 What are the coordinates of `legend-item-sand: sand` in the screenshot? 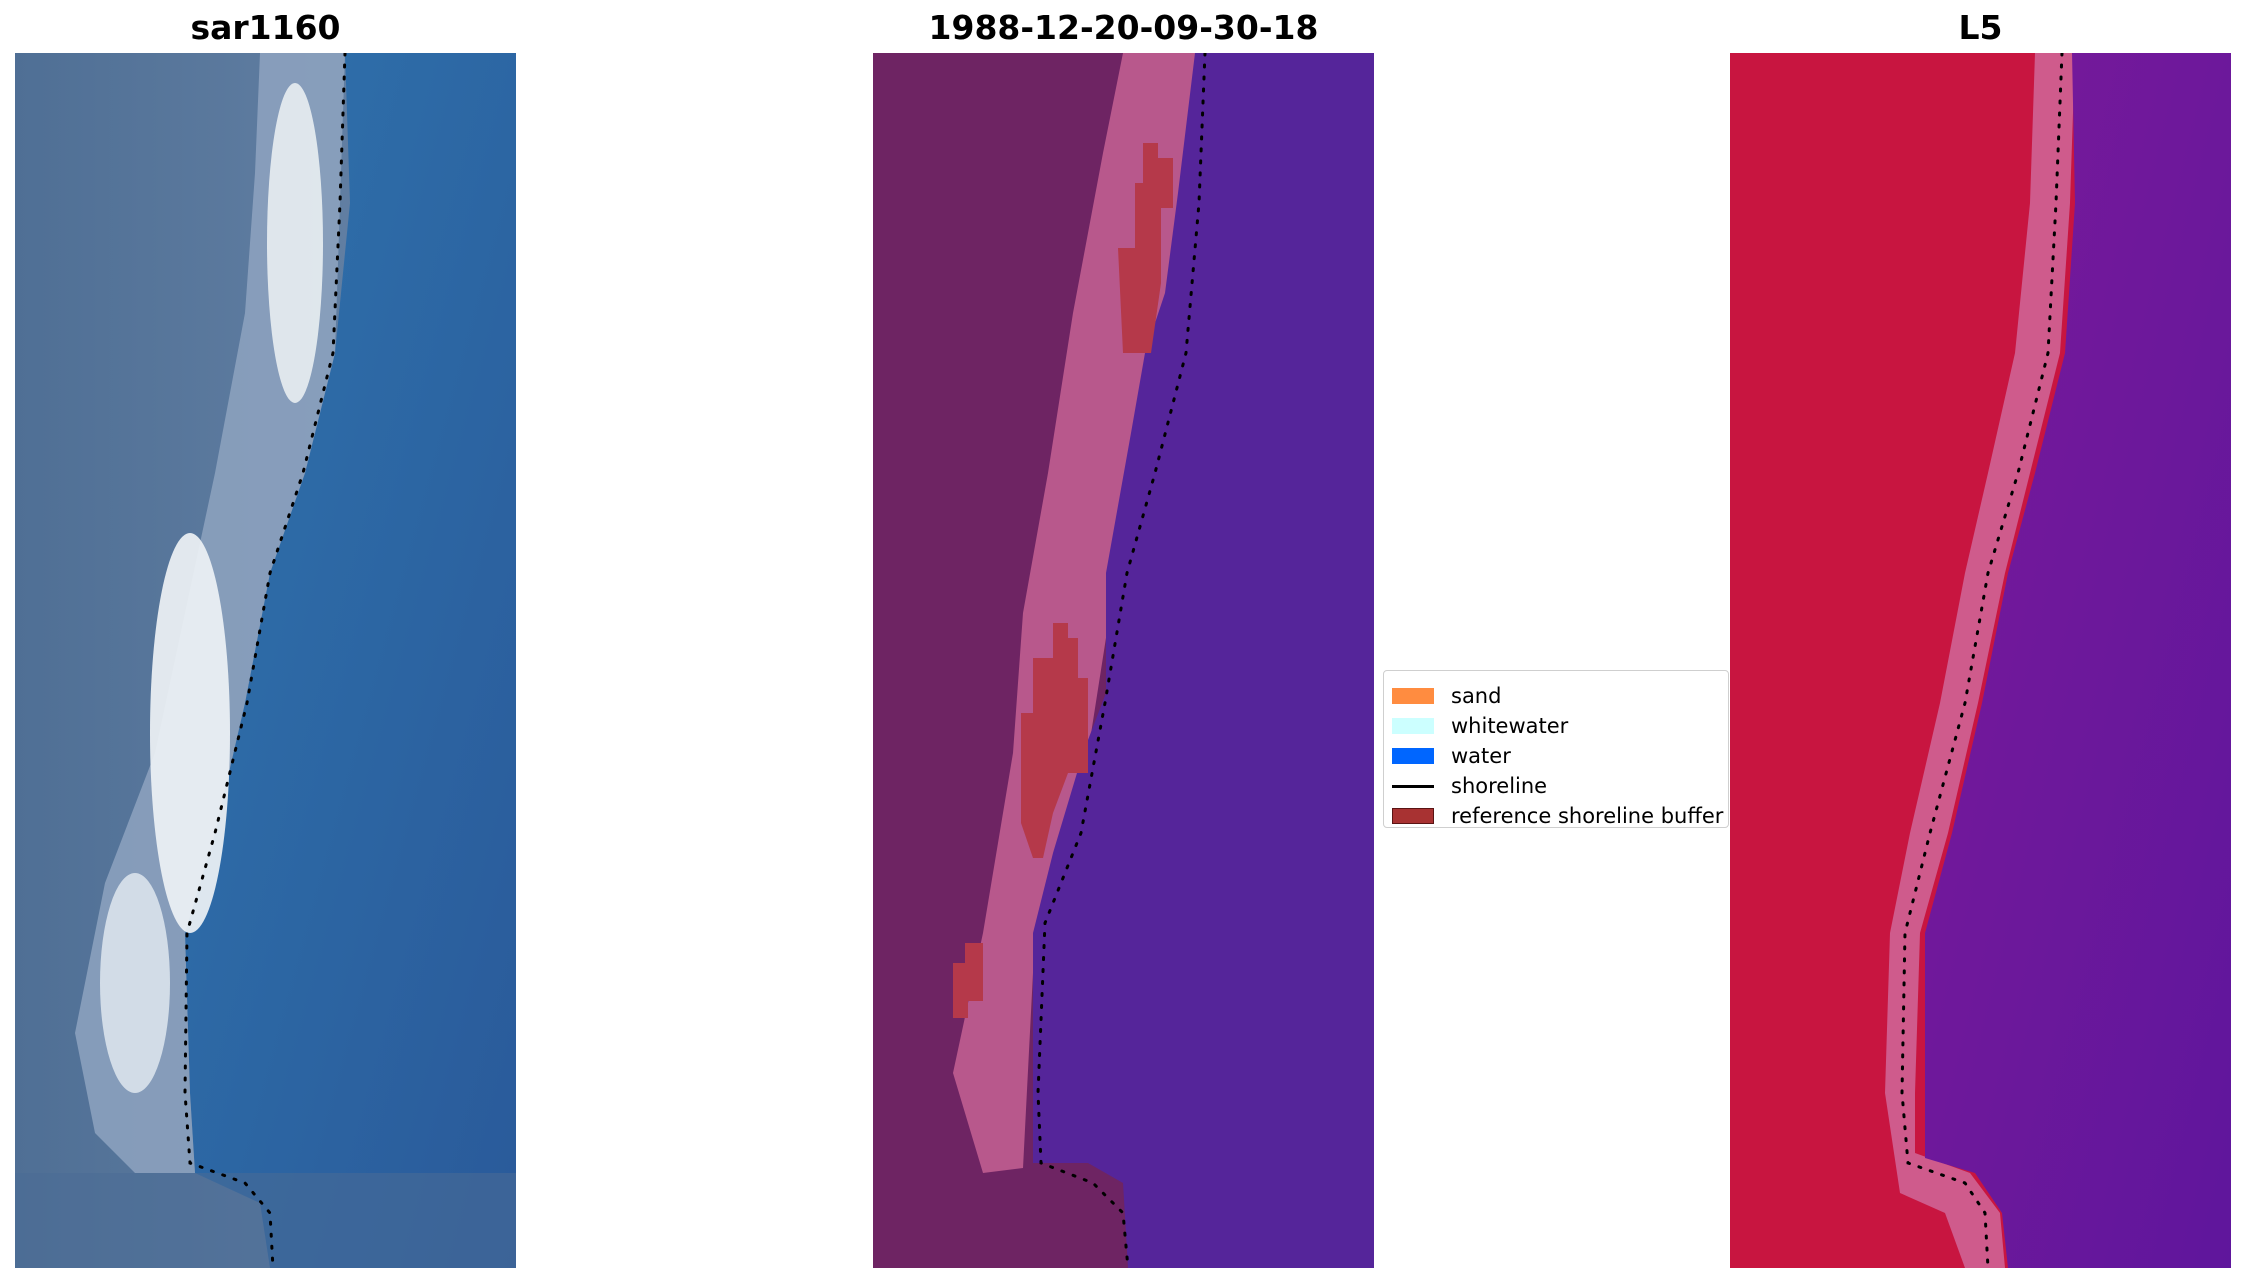 It's located at (1446, 696).